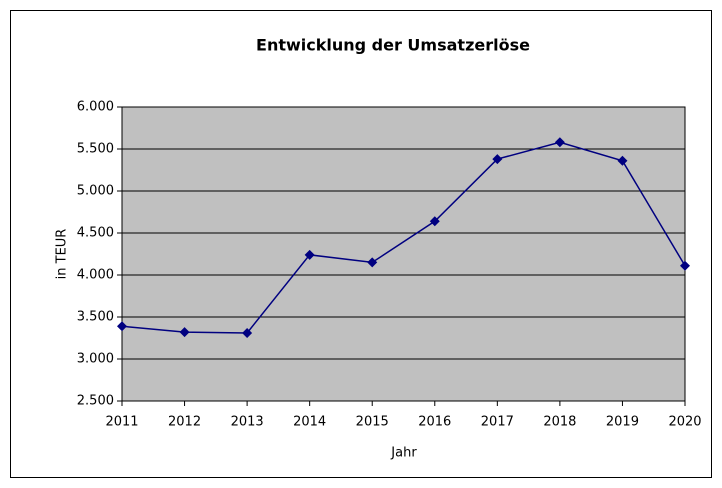  What do you see at coordinates (95, 275) in the screenshot?
I see `y-tick-label: 4.000` at bounding box center [95, 275].